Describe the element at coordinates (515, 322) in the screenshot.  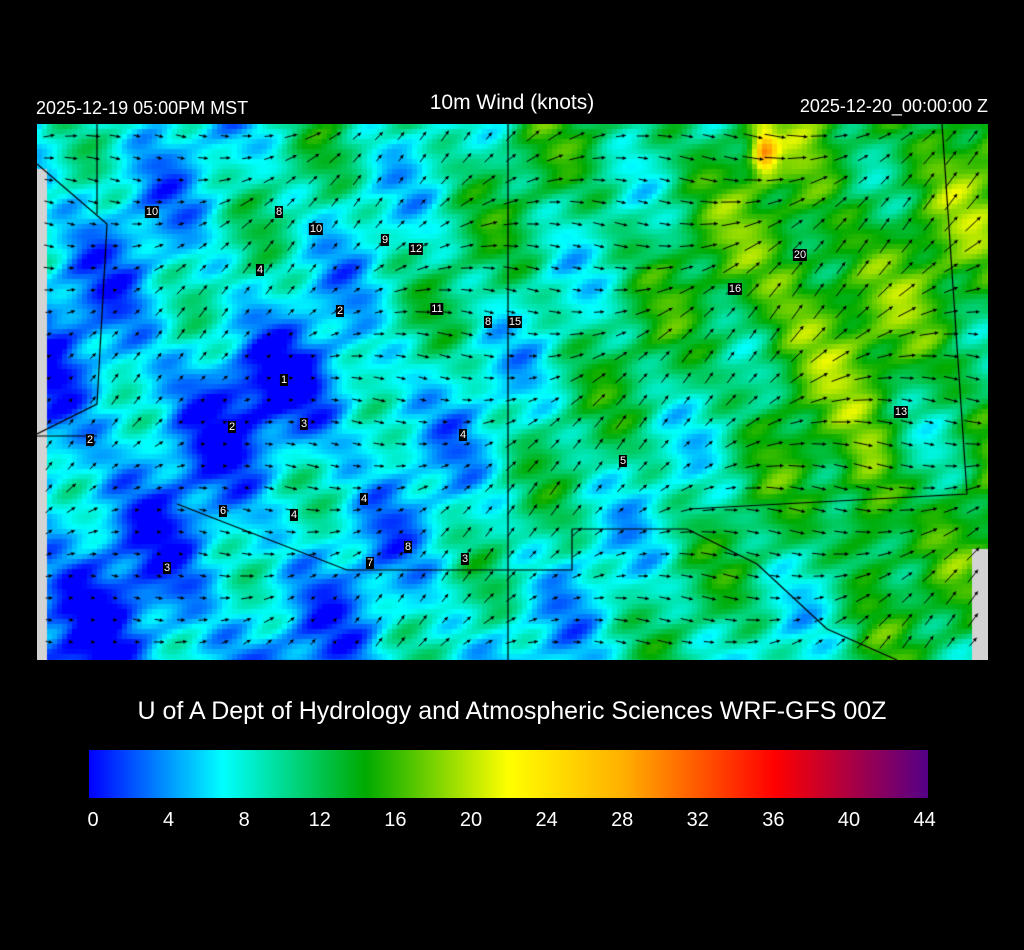
I see `station-wind-label: 15` at that location.